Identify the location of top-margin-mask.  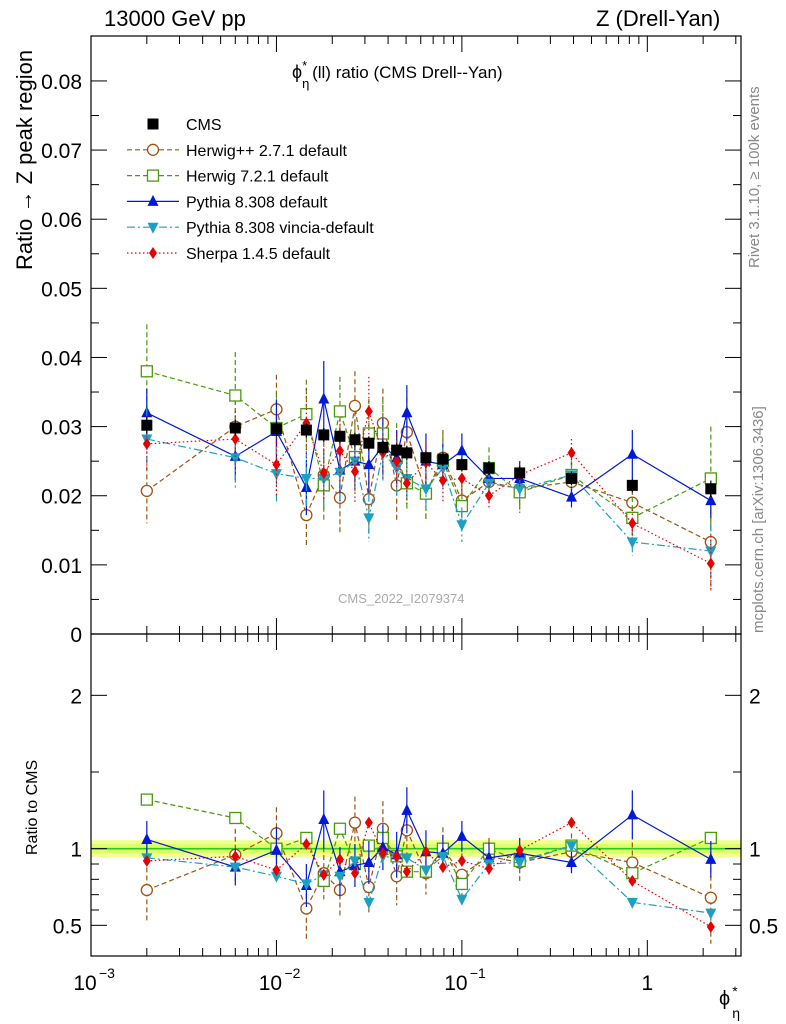
(393, 17).